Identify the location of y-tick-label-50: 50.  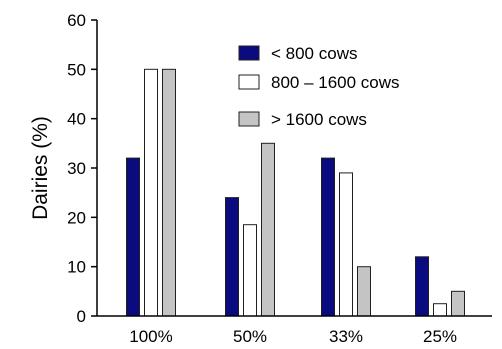
(76, 69).